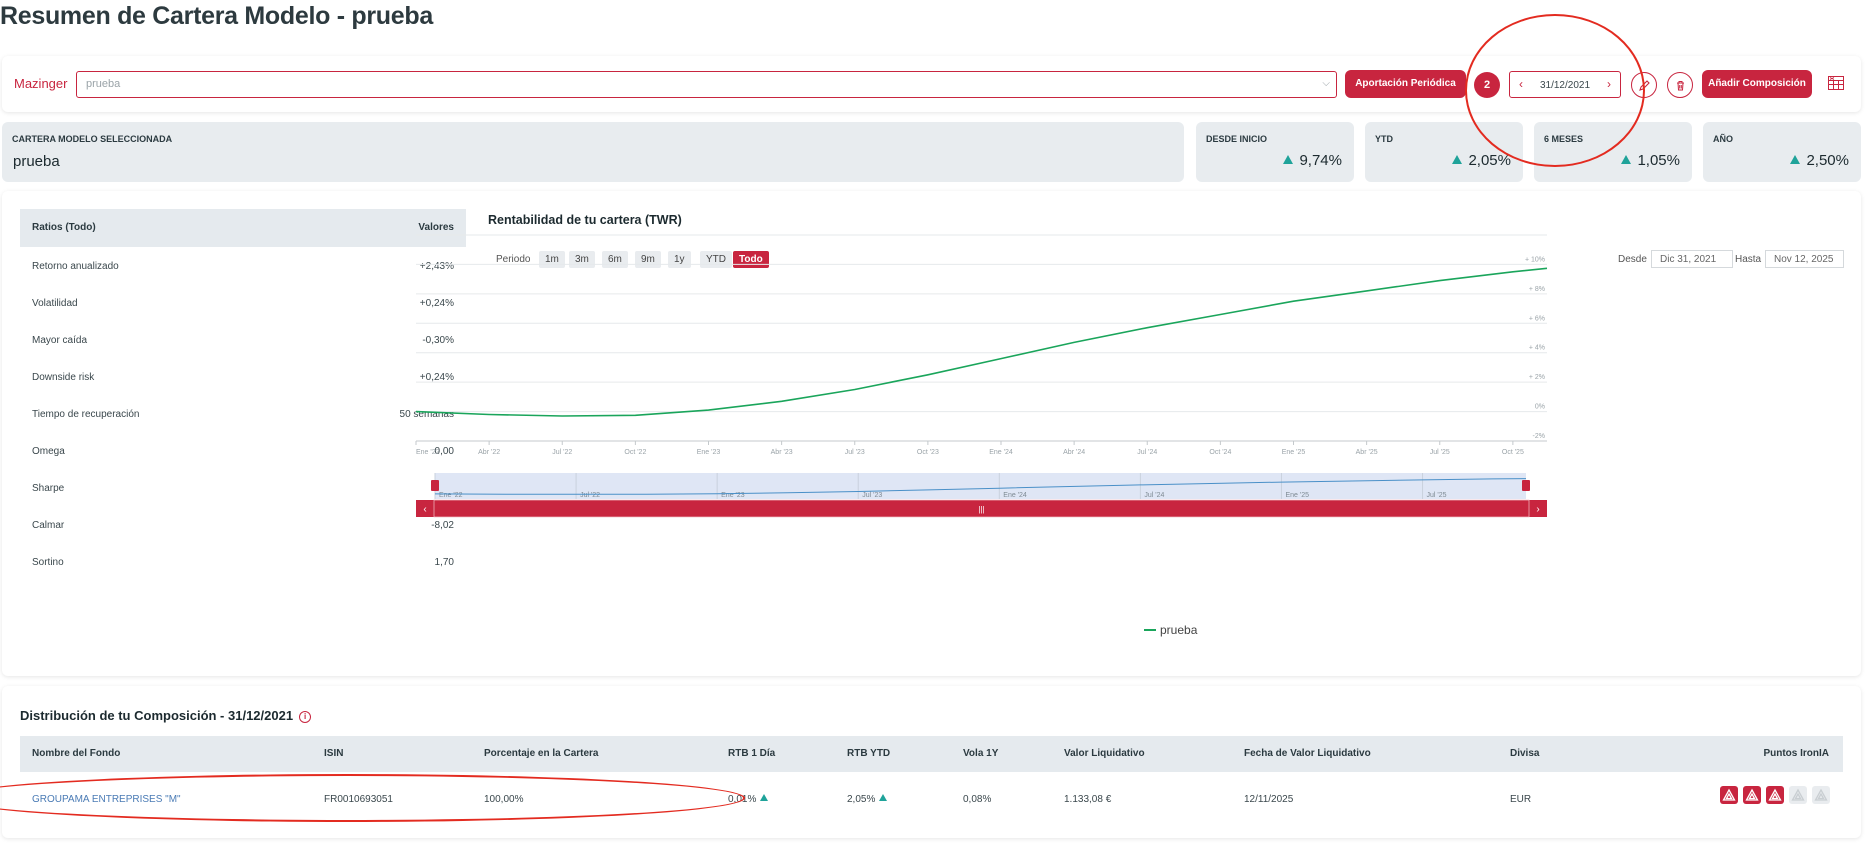 The height and width of the screenshot is (844, 1867). What do you see at coordinates (76, 753) in the screenshot?
I see `column-header: Nombre del Fondo` at bounding box center [76, 753].